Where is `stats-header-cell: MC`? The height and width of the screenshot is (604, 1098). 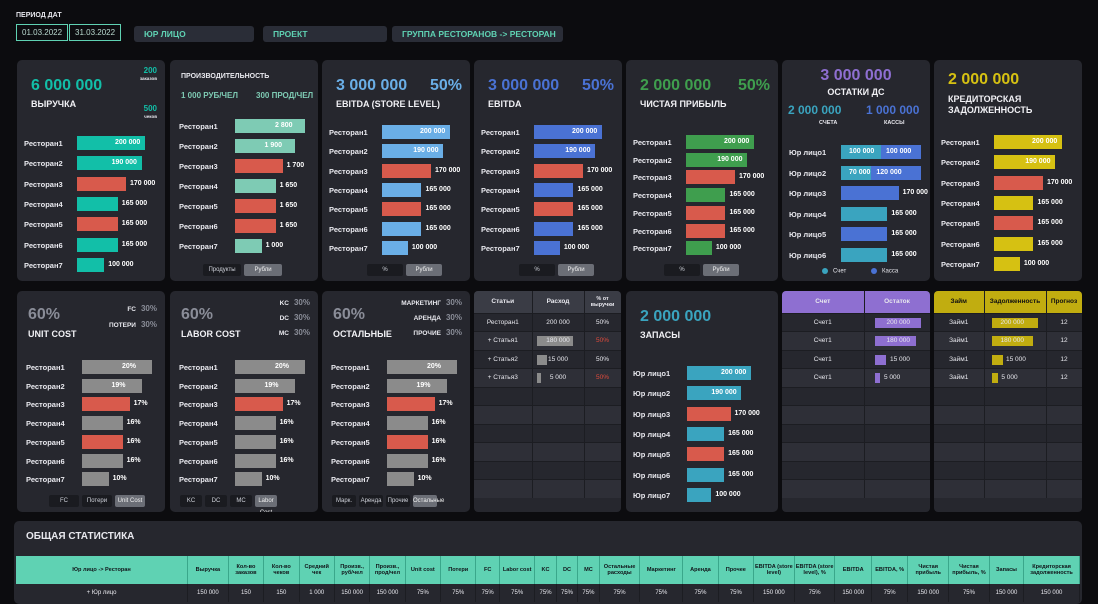 stats-header-cell: MC is located at coordinates (588, 570).